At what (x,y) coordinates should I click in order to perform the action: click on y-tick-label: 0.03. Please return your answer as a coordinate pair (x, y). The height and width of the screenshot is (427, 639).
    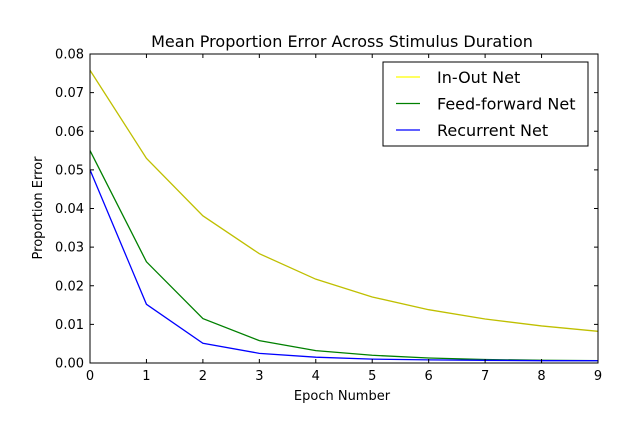
    Looking at the image, I should click on (69, 248).